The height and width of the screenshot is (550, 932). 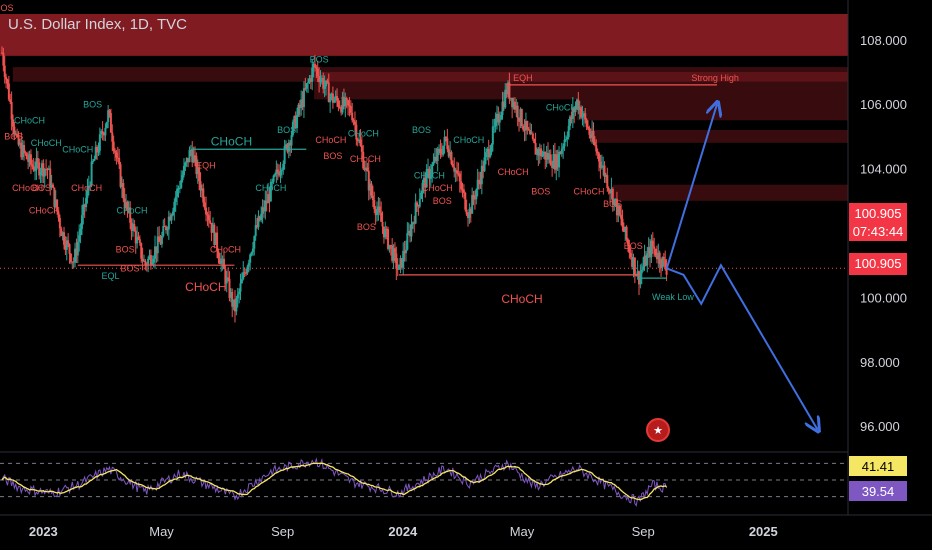 I want to click on smc-label: BOS, so click(x=129, y=269).